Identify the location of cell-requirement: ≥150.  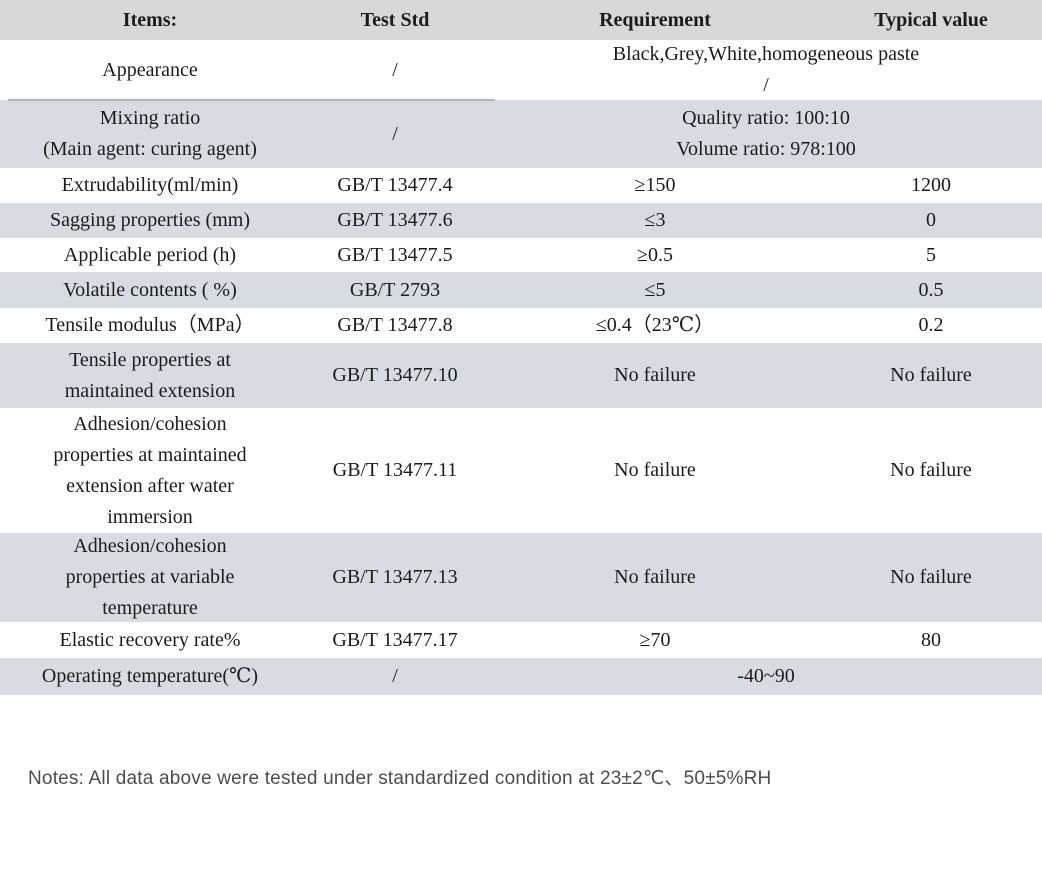
(655, 185).